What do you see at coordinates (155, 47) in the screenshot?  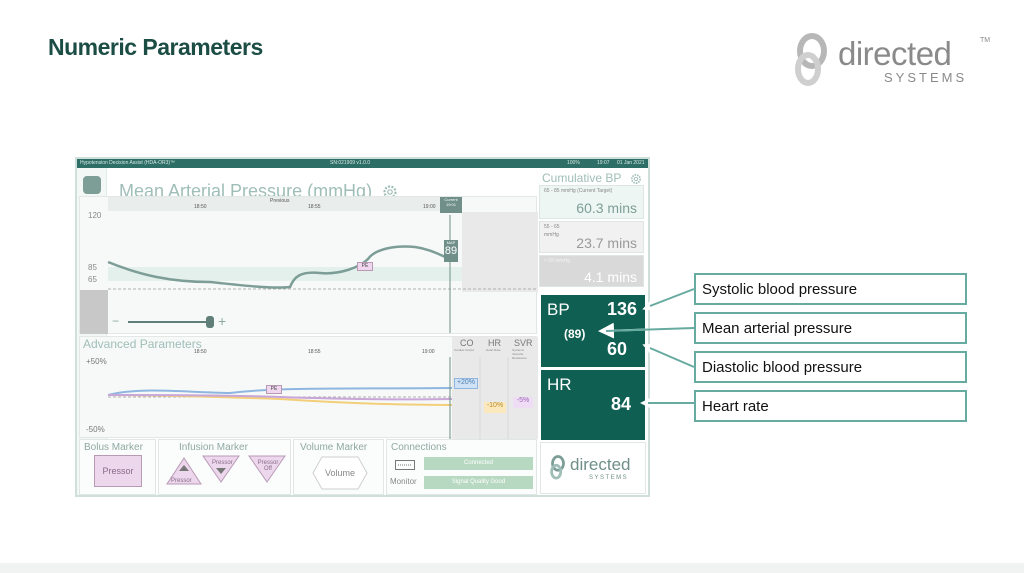 I see `slide-title: Numeric Parameters` at bounding box center [155, 47].